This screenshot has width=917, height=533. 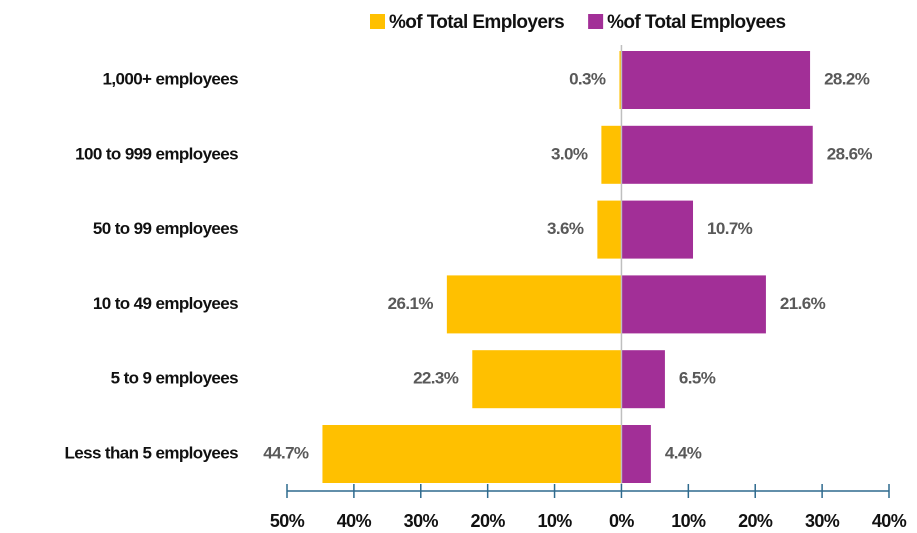 I want to click on category-label: 10 to 49 employees, so click(x=165, y=303).